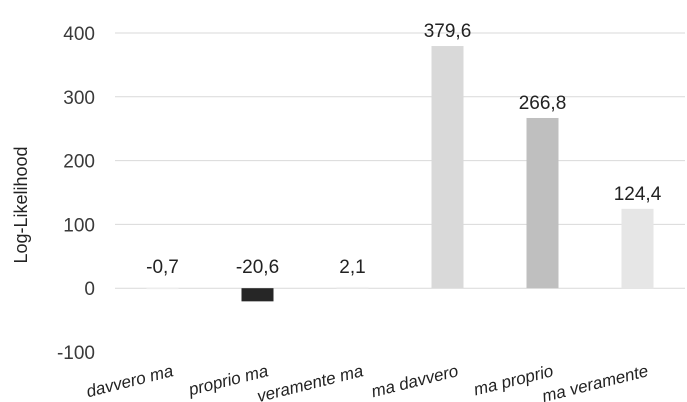  What do you see at coordinates (21, 204) in the screenshot?
I see `y-axis-title: Log-Likelihood` at bounding box center [21, 204].